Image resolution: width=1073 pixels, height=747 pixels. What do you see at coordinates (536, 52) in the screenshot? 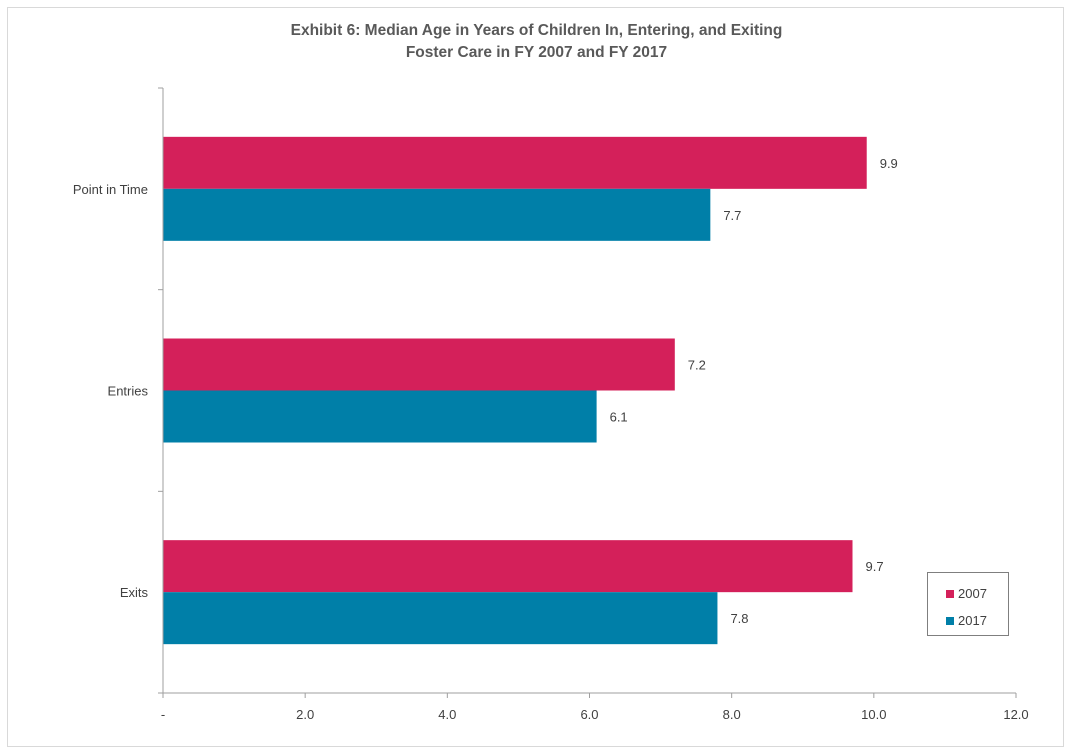
I see `chart-title-line-2: Foster Care in FY 2007 and FY 2017` at bounding box center [536, 52].